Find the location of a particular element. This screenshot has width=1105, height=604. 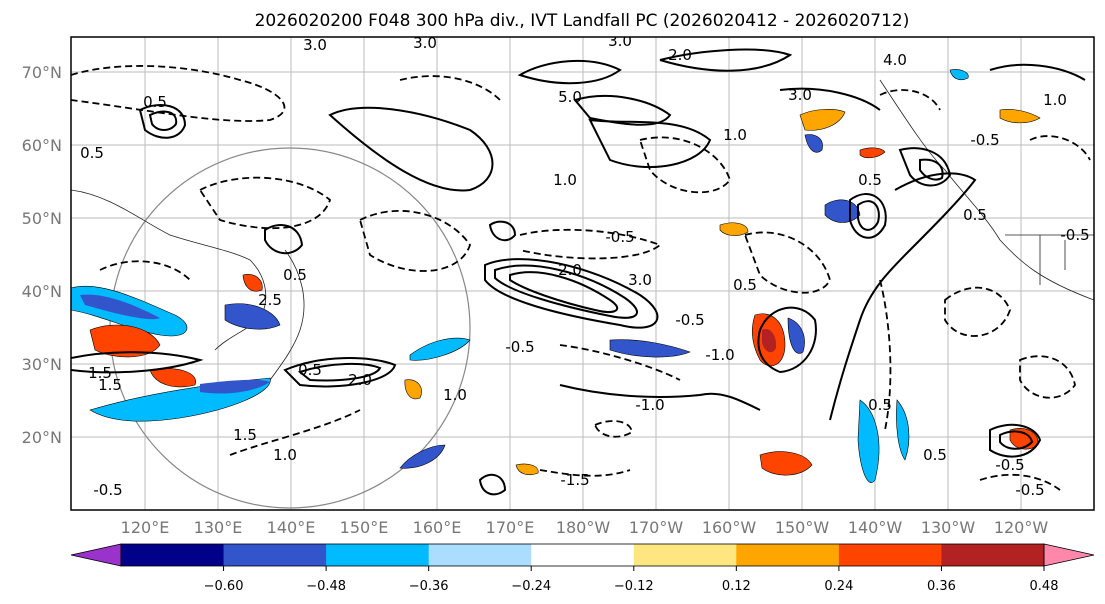

lon-tick-label: 160°W is located at coordinates (729, 527).